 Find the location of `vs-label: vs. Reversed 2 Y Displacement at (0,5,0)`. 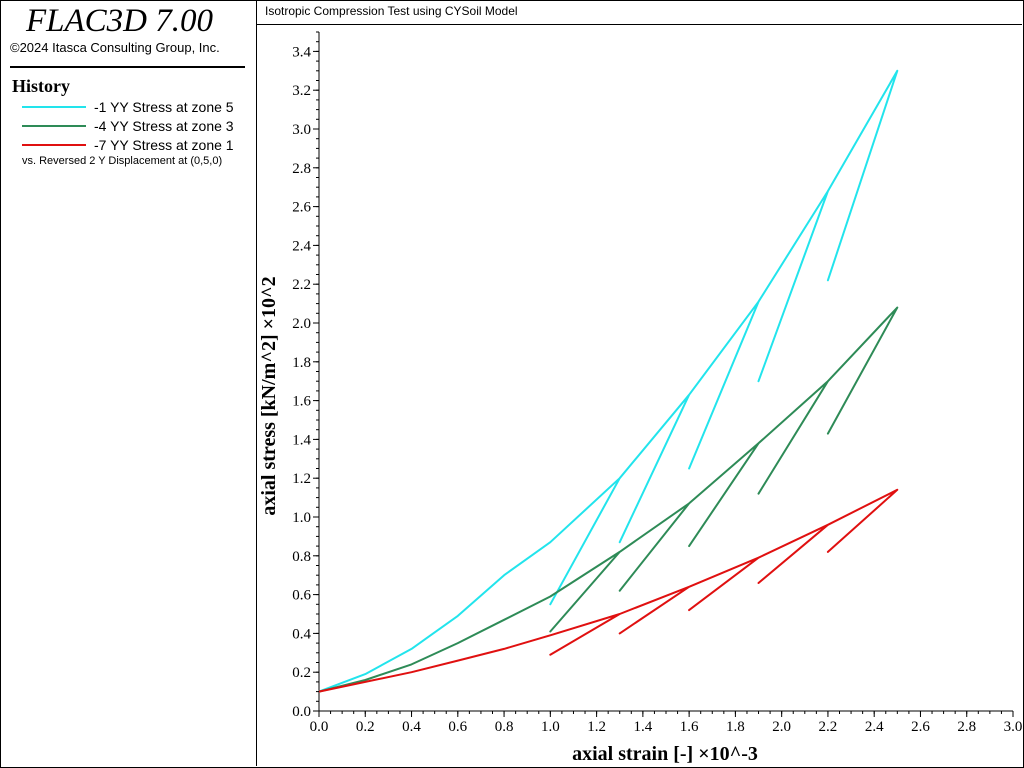

vs-label: vs. Reversed 2 Y Displacement at (0,5,0) is located at coordinates (122, 161).